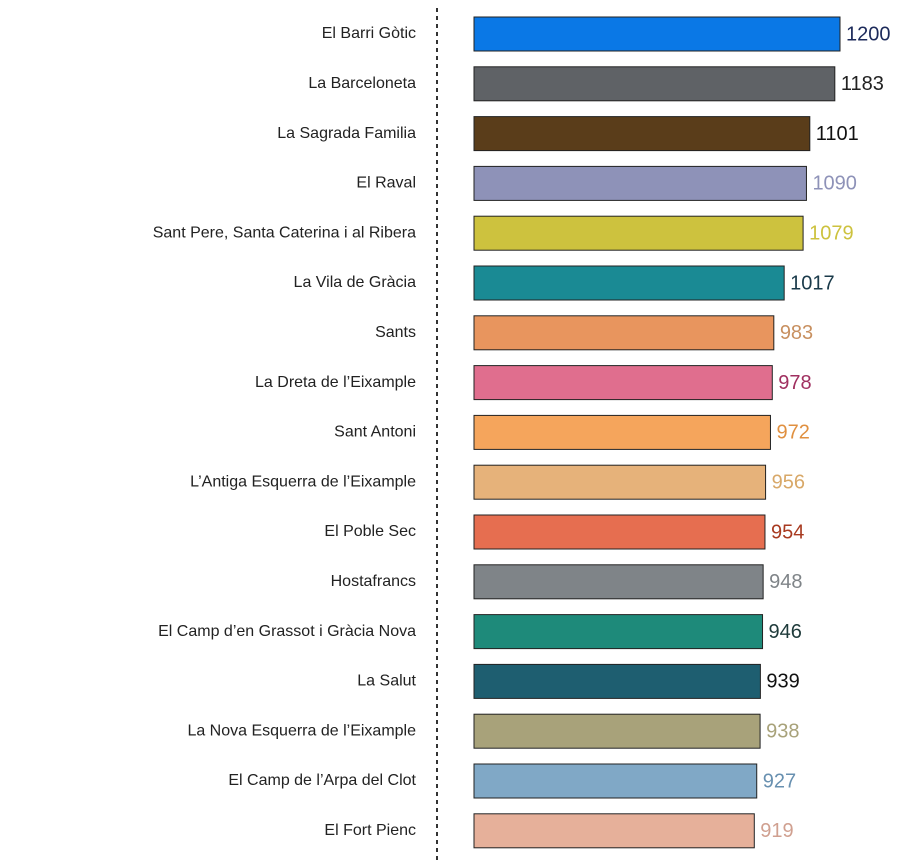 Image resolution: width=921 pixels, height=862 pixels. What do you see at coordinates (792, 433) in the screenshot?
I see `value-label: 972` at bounding box center [792, 433].